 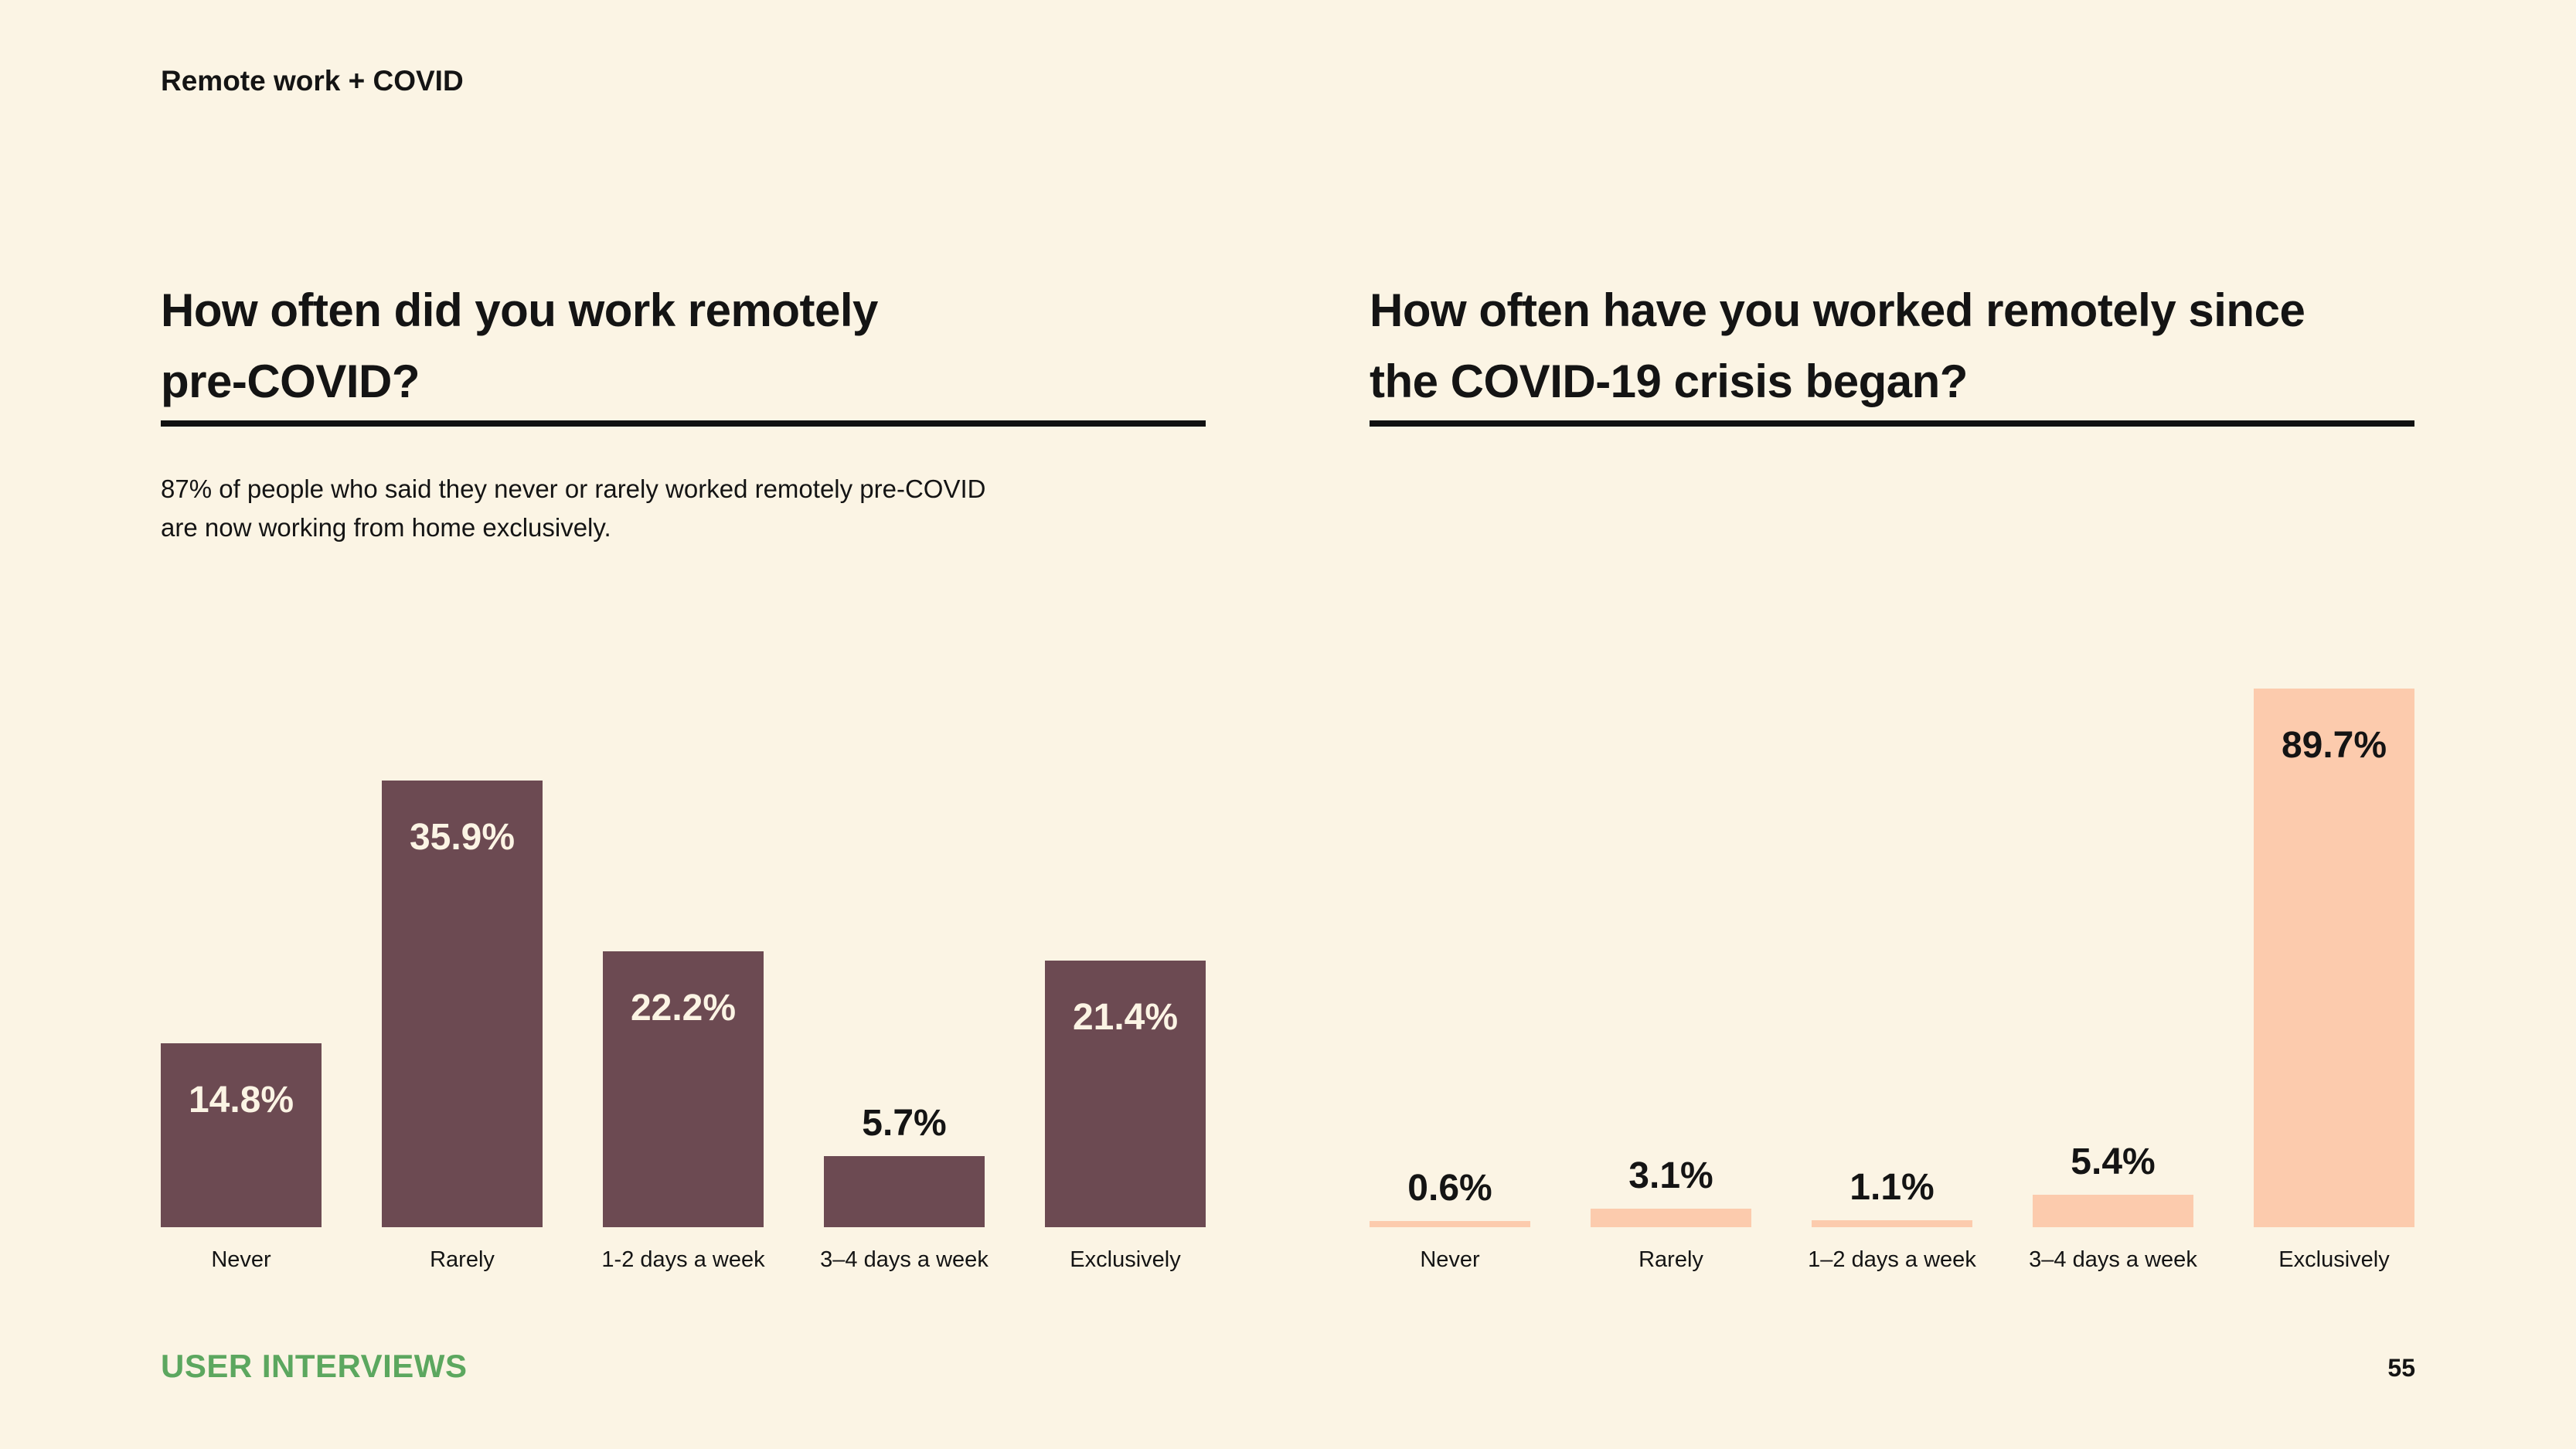 What do you see at coordinates (241, 979) in the screenshot?
I see `bar-column: 14.8% Never` at bounding box center [241, 979].